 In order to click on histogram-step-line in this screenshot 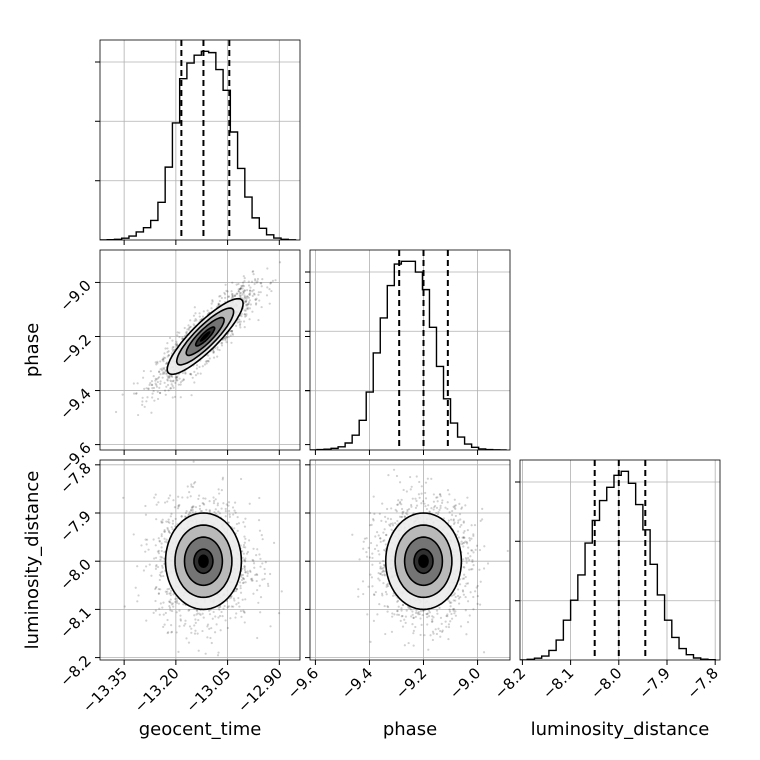, I will do `click(618, 565)`.